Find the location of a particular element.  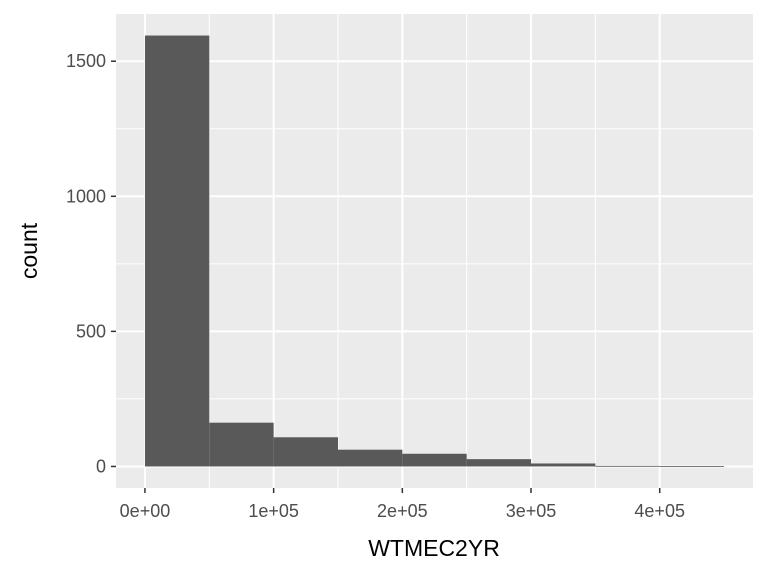

x-tick-label: 3e+05 is located at coordinates (531, 511).